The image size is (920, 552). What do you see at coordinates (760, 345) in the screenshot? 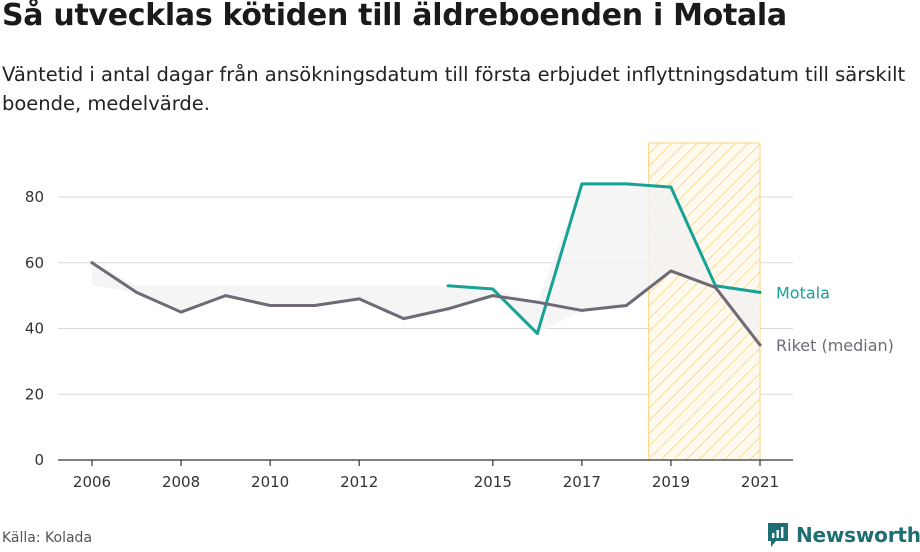
I see `data-point-riket-median-2021` at bounding box center [760, 345].